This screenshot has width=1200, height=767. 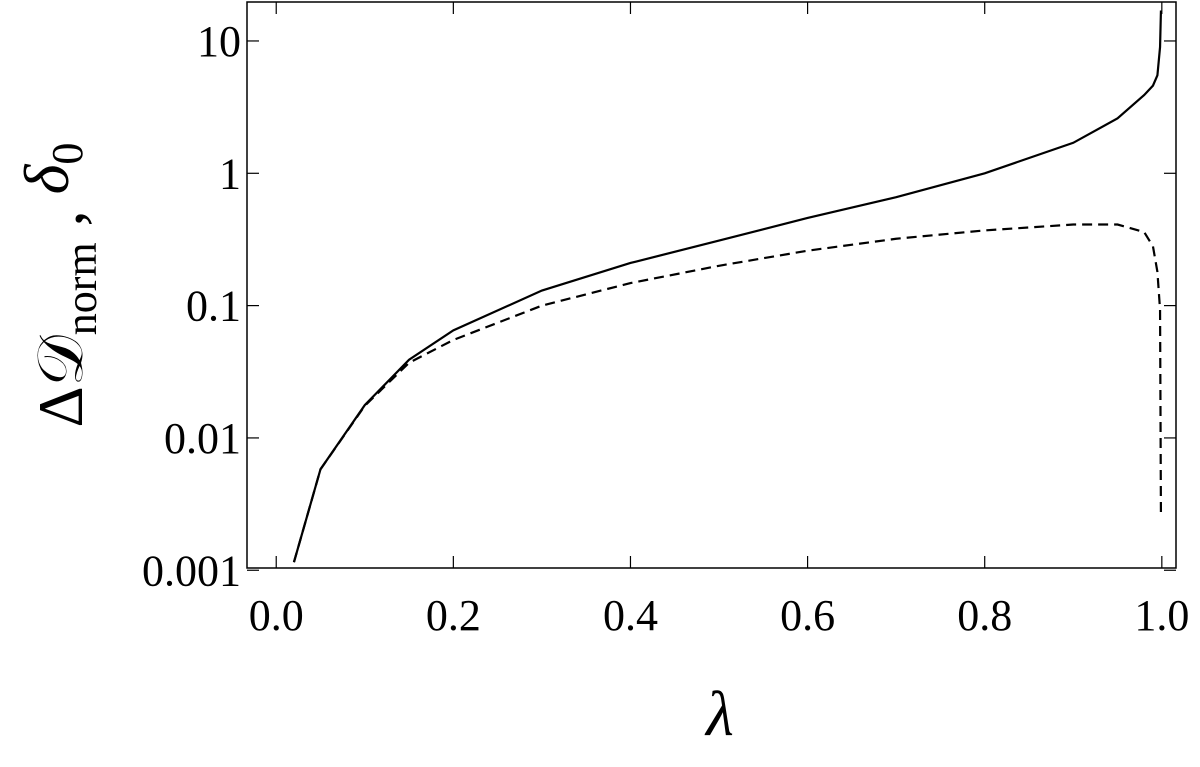 I want to click on y-axis-label-part: δ, so click(x=46, y=178).